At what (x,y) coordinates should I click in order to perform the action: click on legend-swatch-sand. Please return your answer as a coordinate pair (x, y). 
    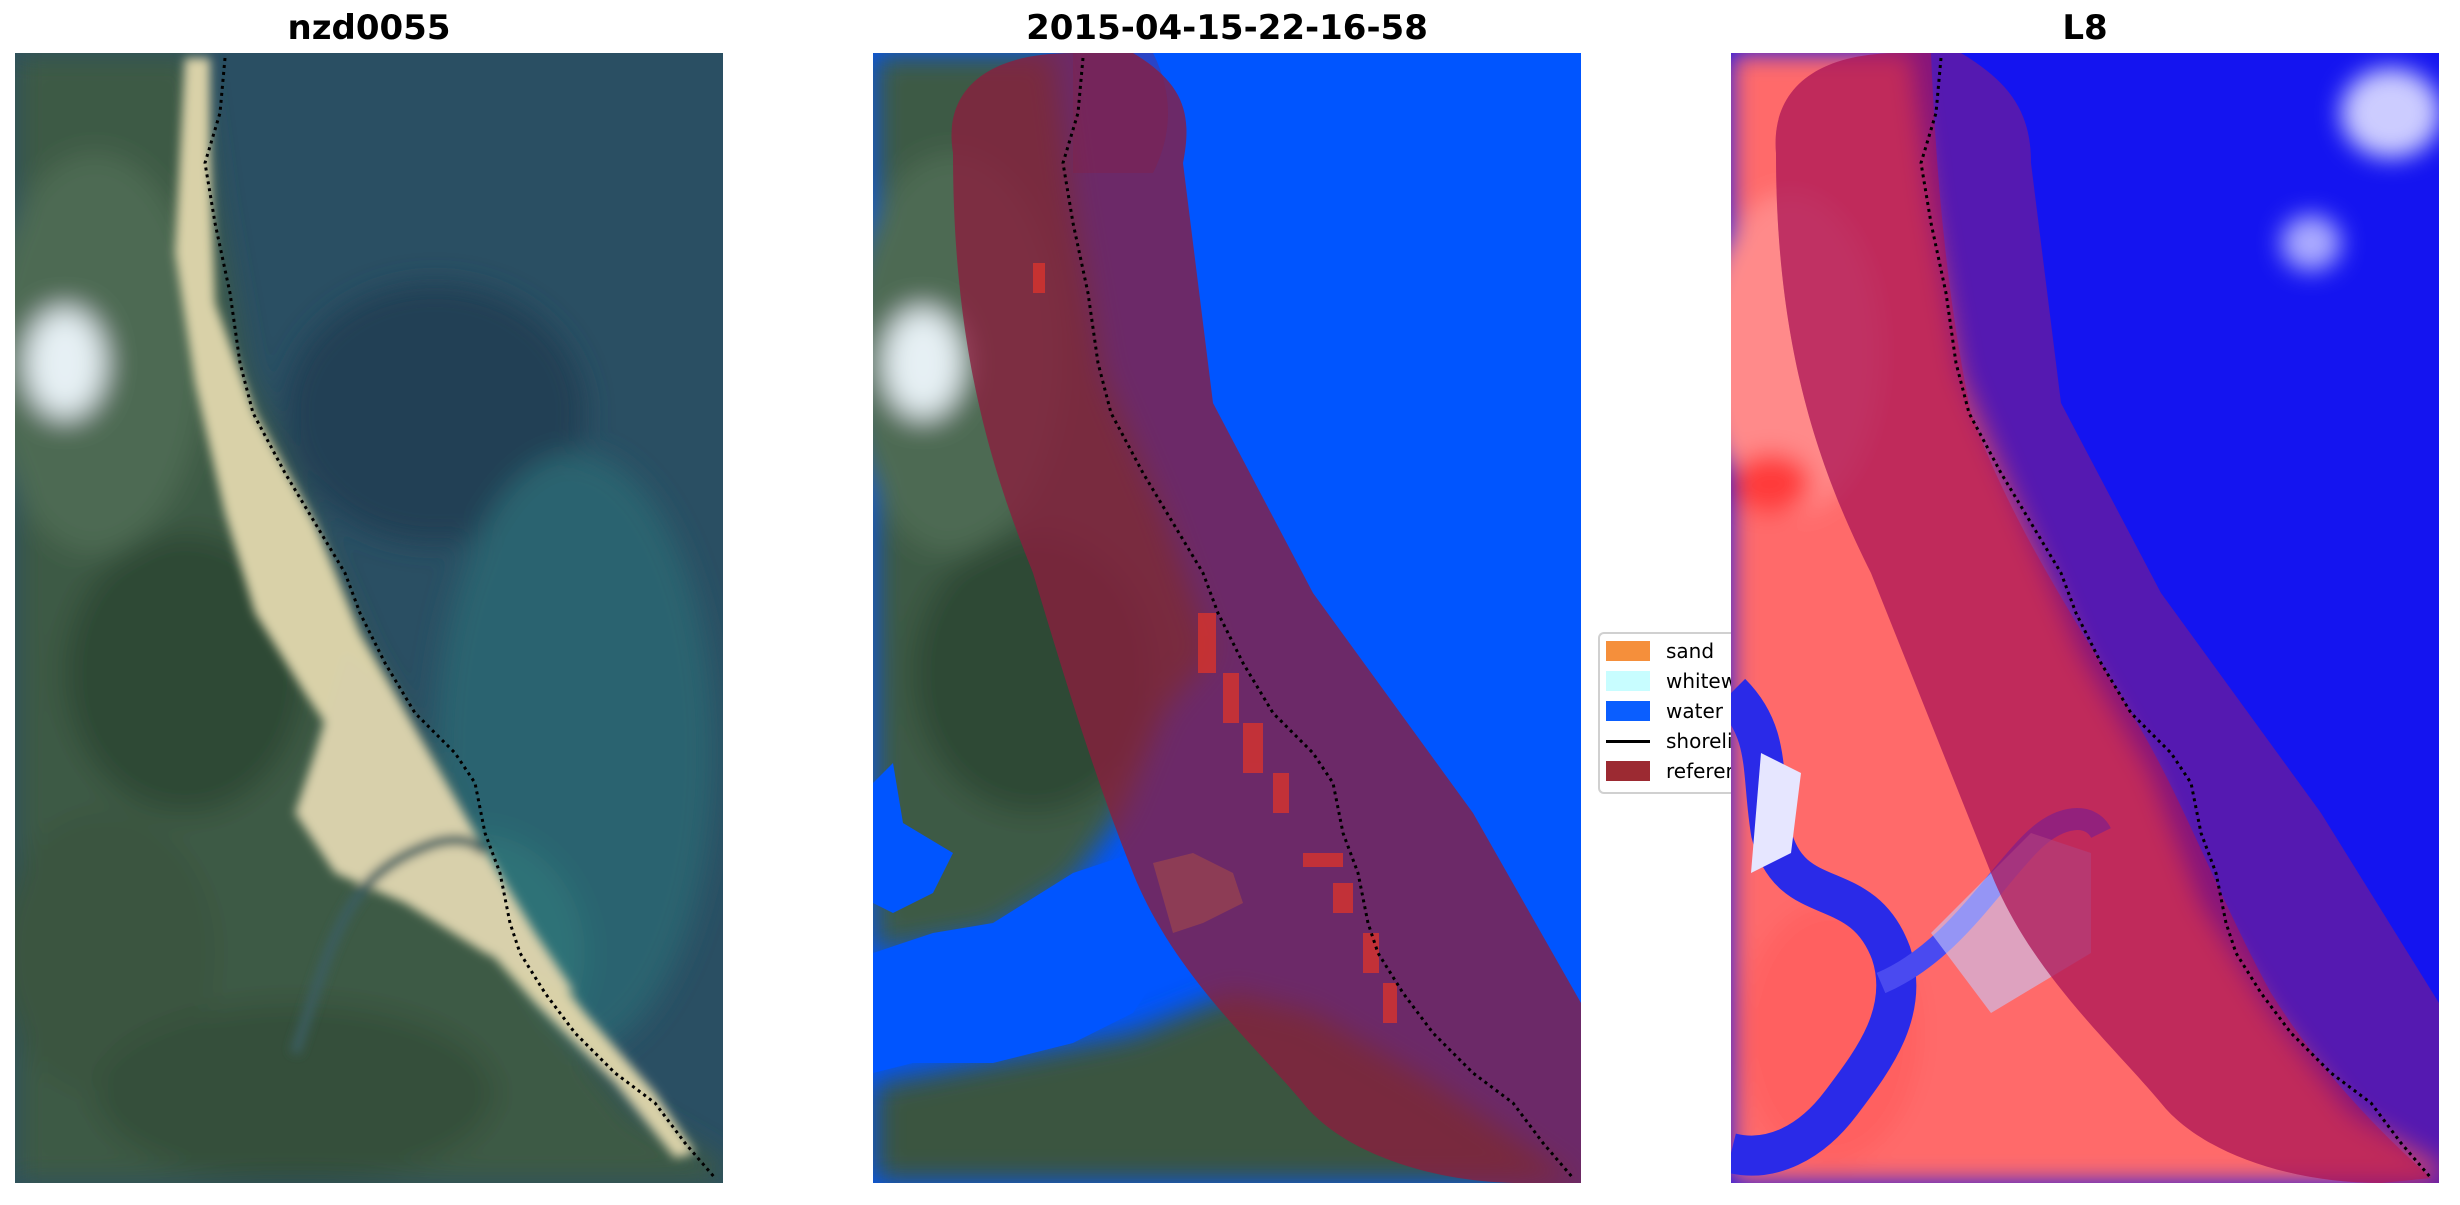
    Looking at the image, I should click on (1628, 651).